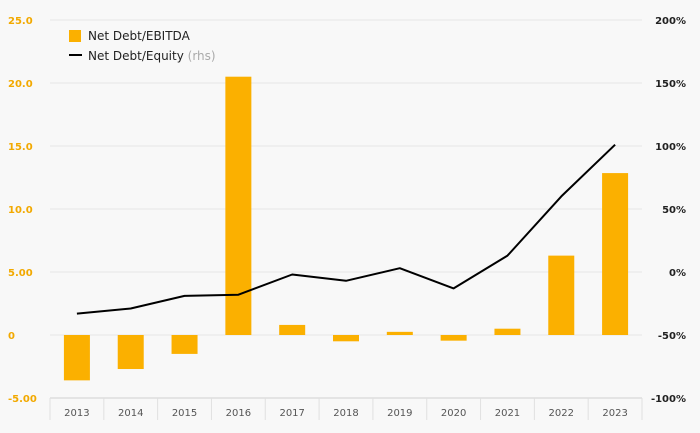 Image resolution: width=700 pixels, height=433 pixels. I want to click on legend-swatch-ebitda, so click(75, 36).